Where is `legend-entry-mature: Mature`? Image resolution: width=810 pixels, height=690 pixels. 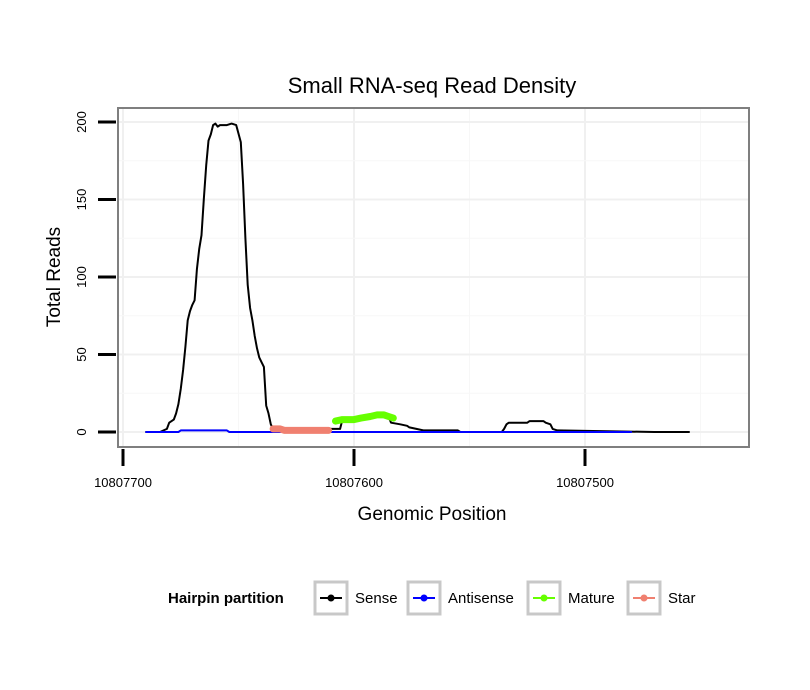 legend-entry-mature: Mature is located at coordinates (570, 598).